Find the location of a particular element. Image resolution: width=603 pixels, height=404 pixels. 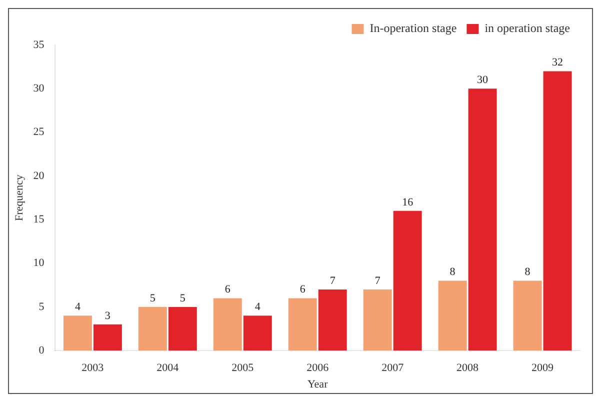

x-tick-label: 2003 is located at coordinates (93, 368).